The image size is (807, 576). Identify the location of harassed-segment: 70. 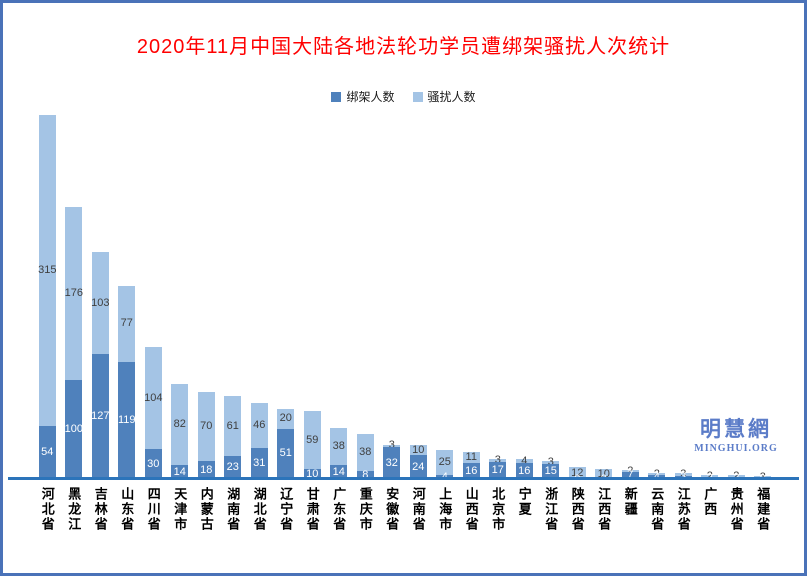
(206, 427).